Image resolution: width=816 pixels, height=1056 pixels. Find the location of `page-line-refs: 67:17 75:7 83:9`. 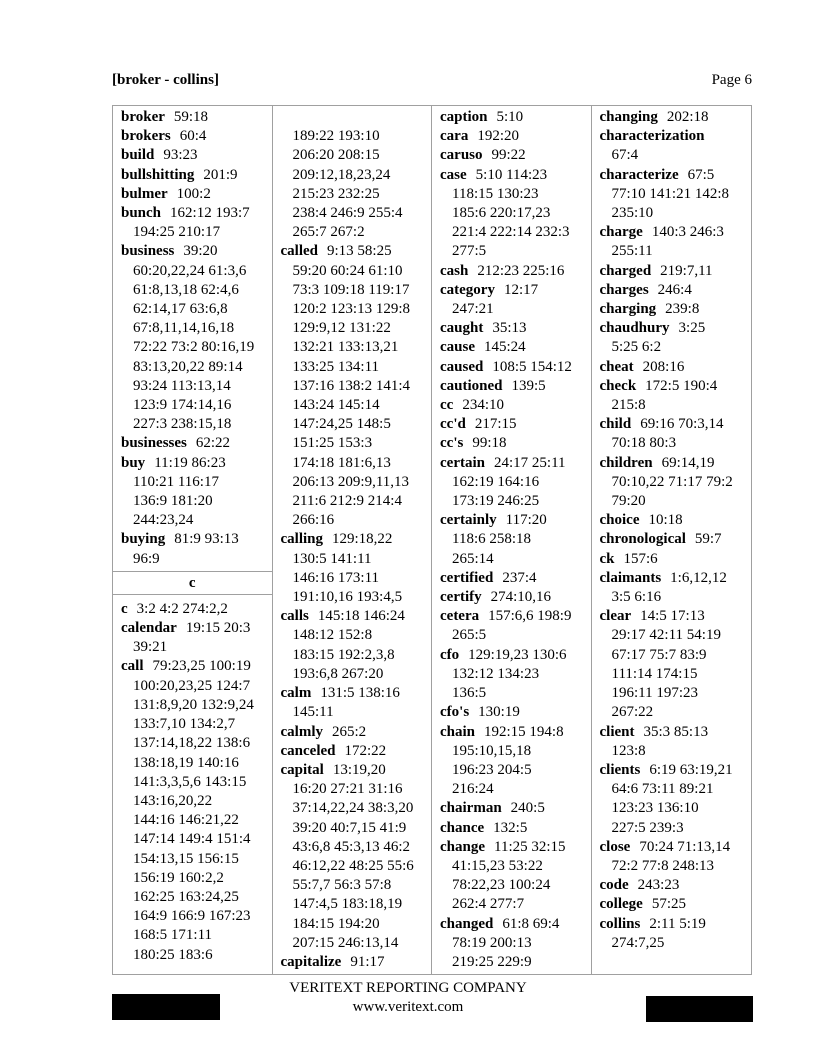

page-line-refs: 67:17 75:7 83:9 is located at coordinates (659, 654).